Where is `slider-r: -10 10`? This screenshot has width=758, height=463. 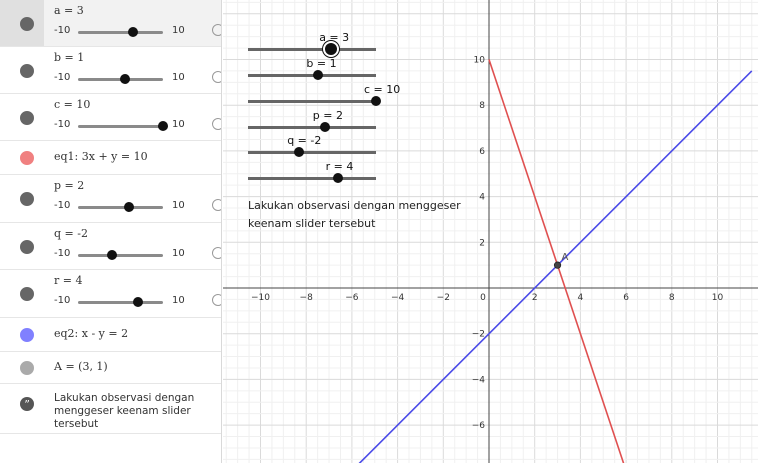 slider-r: -10 10 is located at coordinates (137, 301).